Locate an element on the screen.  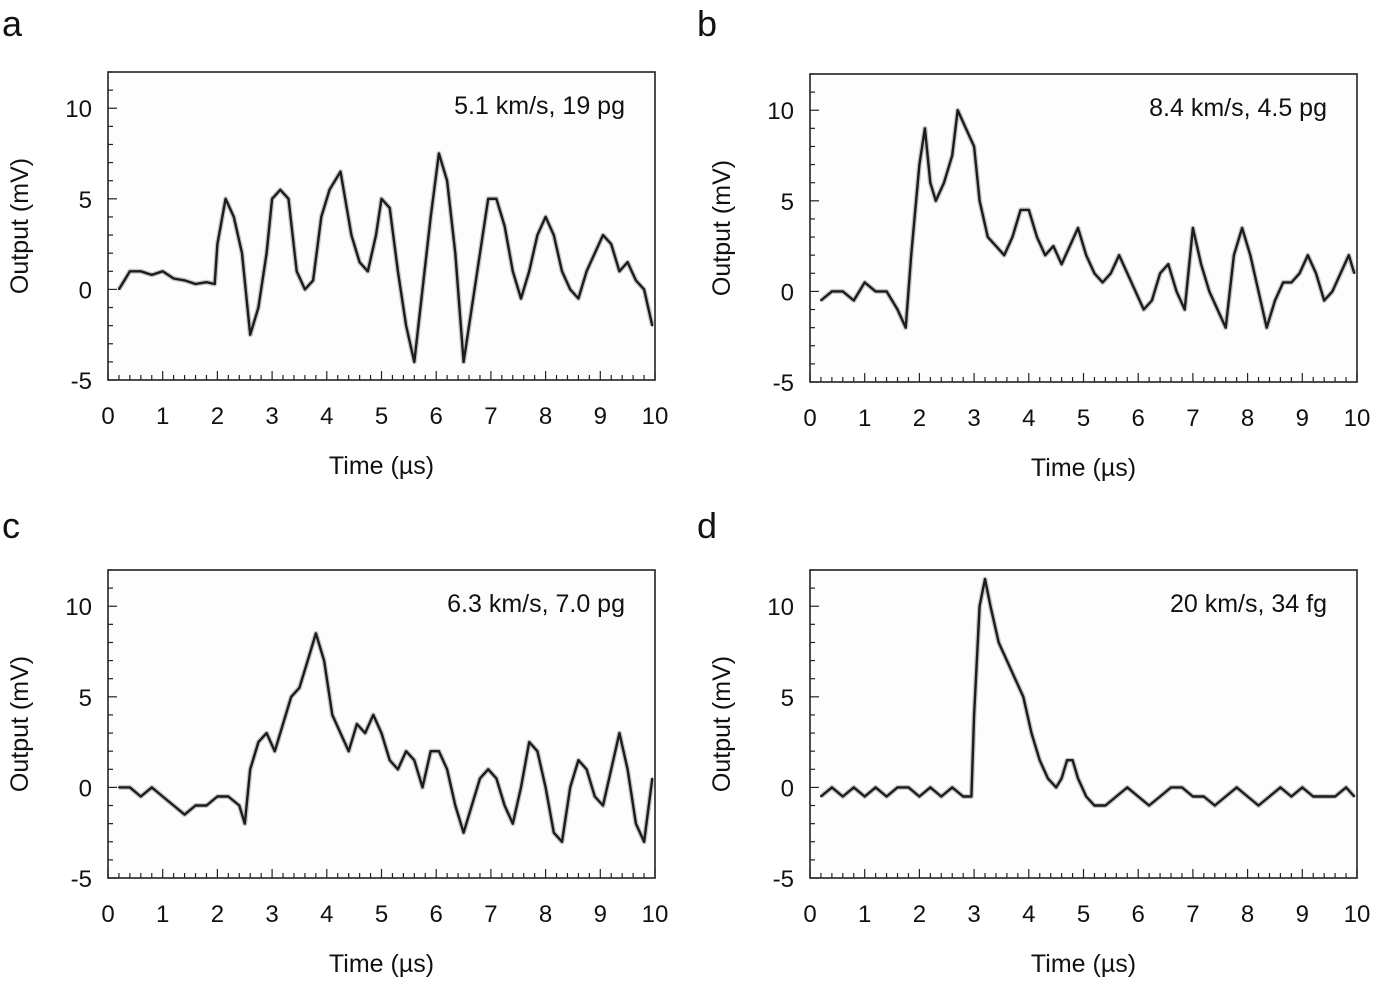
x-tick-label: 8 is located at coordinates (545, 416).